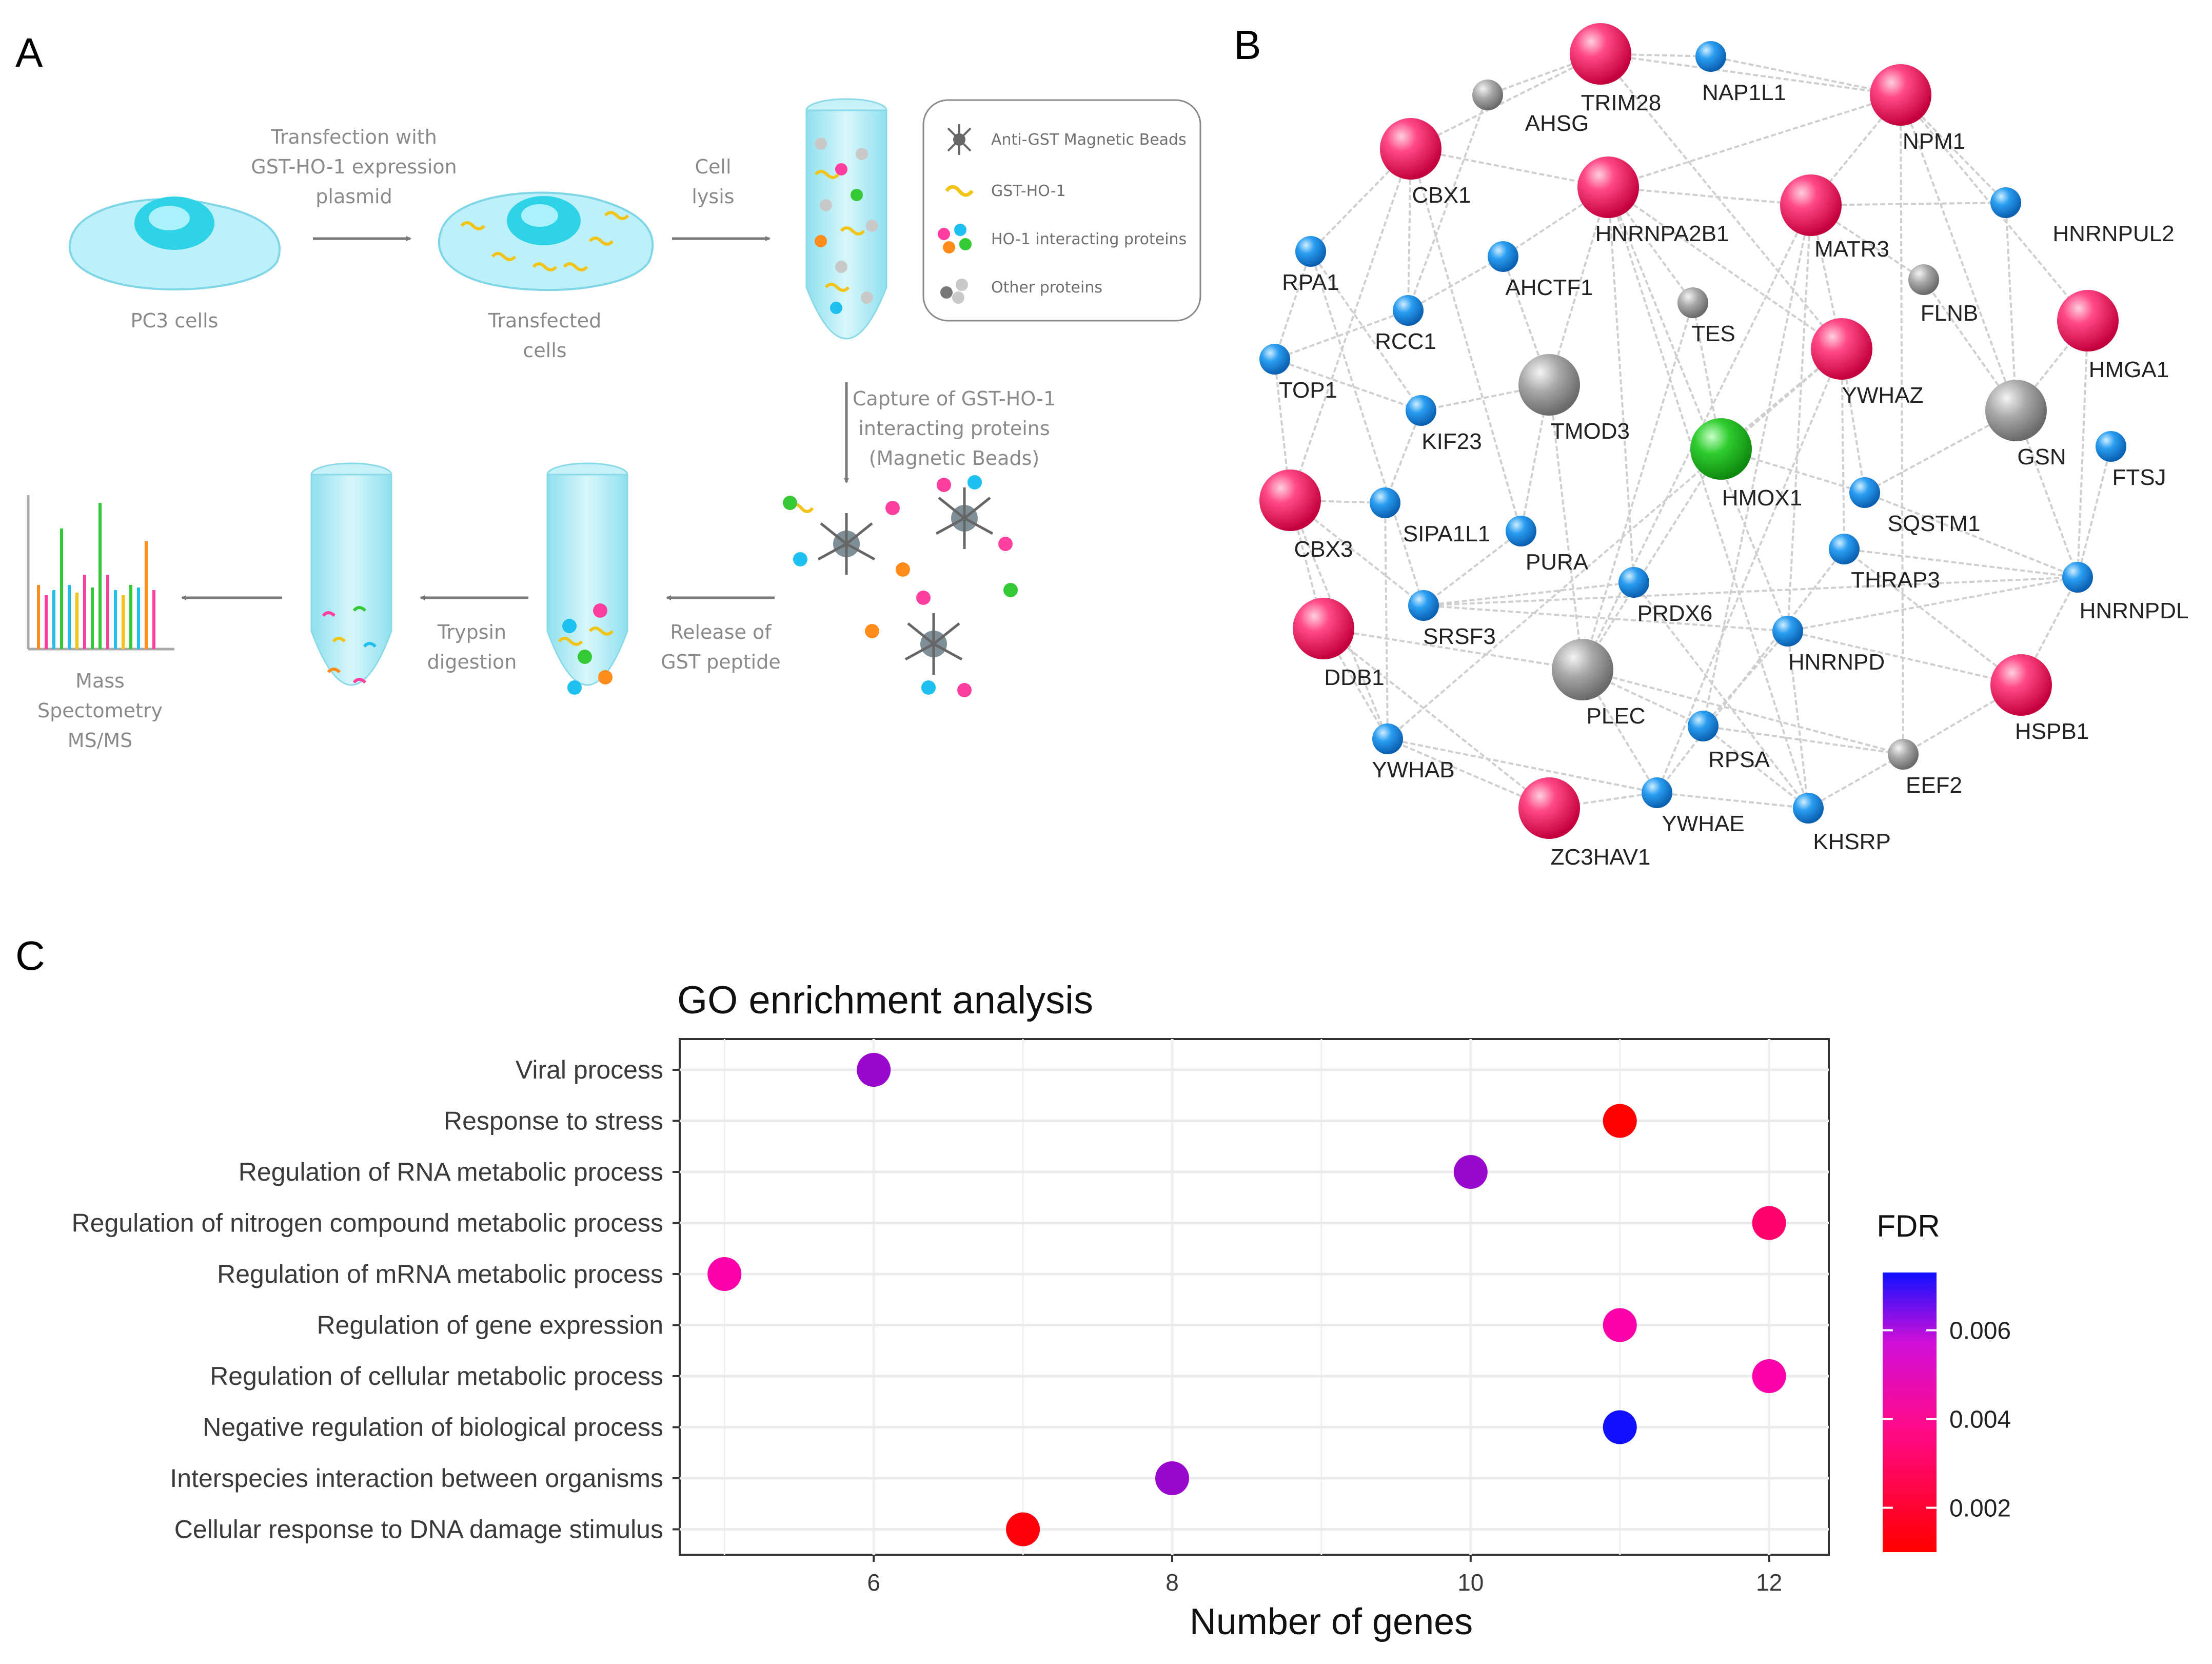 The width and height of the screenshot is (2212, 1664). Describe the element at coordinates (1331, 1621) in the screenshot. I see `x-axis-title: Number of genes` at that location.